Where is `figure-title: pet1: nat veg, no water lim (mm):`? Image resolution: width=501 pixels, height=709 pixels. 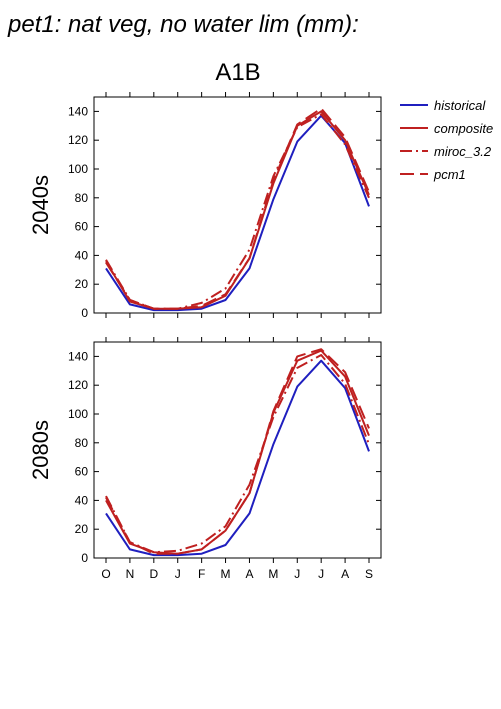 figure-title: pet1: nat veg, no water lim (mm): is located at coordinates (183, 24).